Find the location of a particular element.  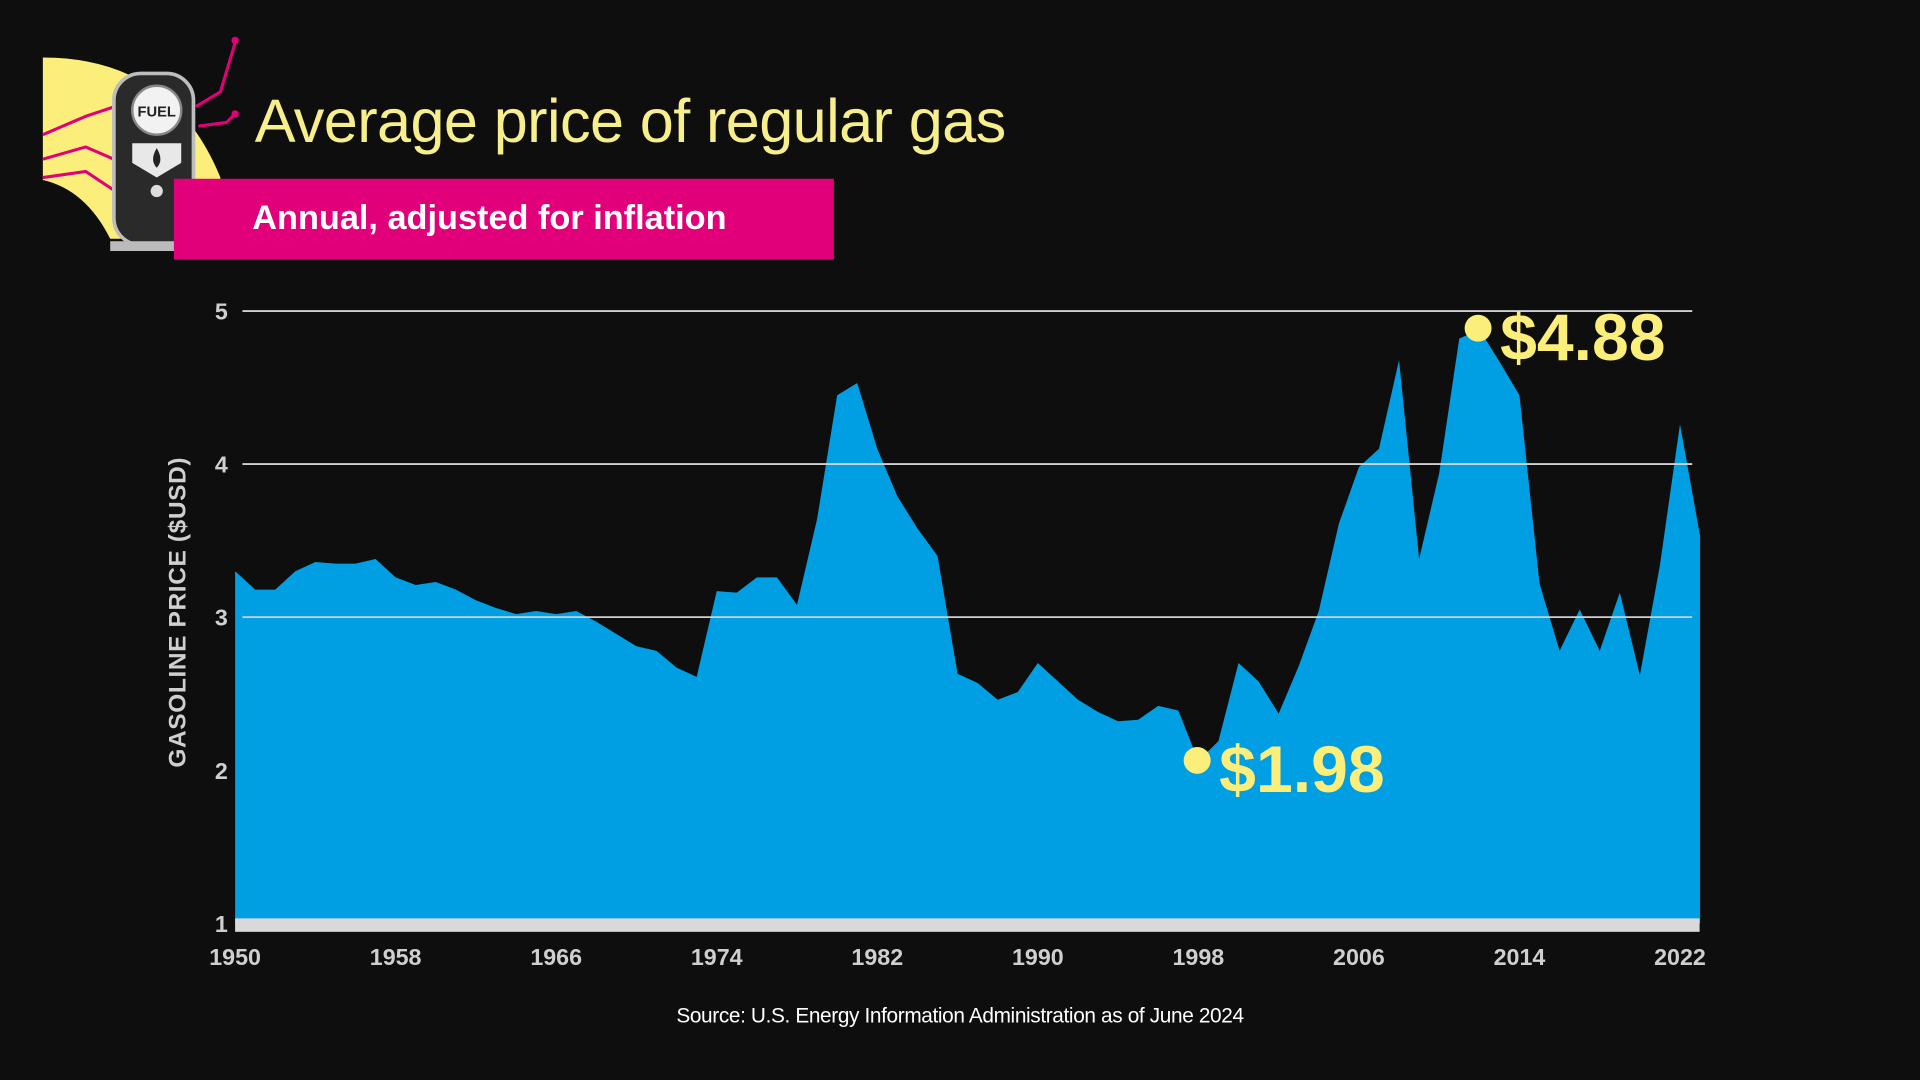

x-tick-label: 1990 is located at coordinates (1038, 957).